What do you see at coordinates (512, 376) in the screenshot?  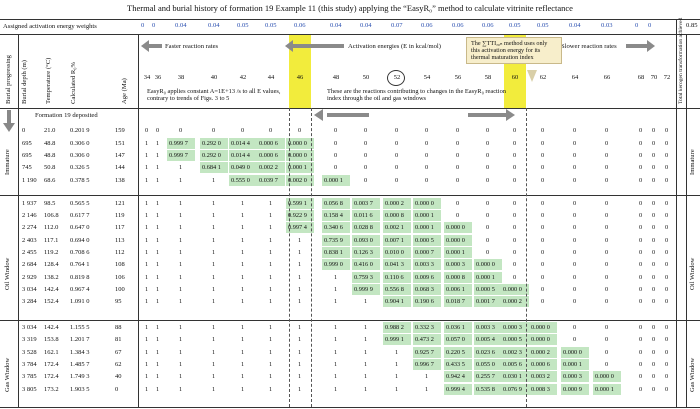 I see `transformation-cell: 0.030 1` at bounding box center [512, 376].